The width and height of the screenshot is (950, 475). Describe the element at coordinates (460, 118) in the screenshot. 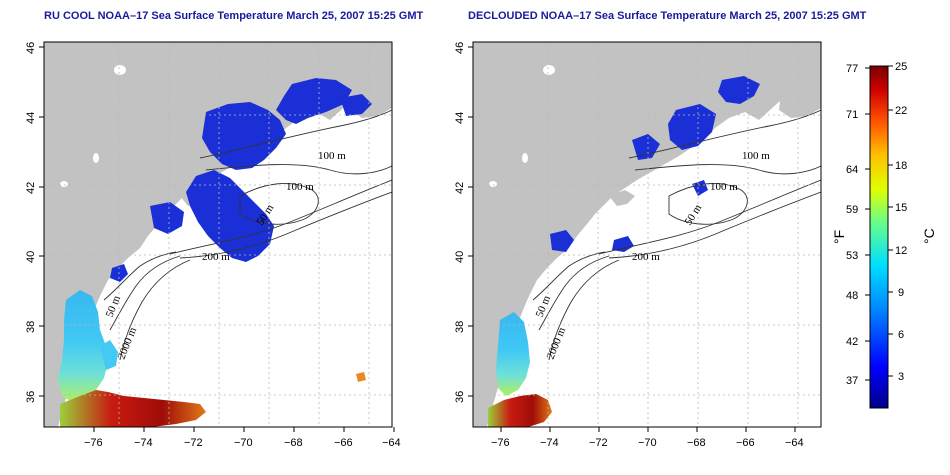

I see `right-y-tick: 44` at that location.